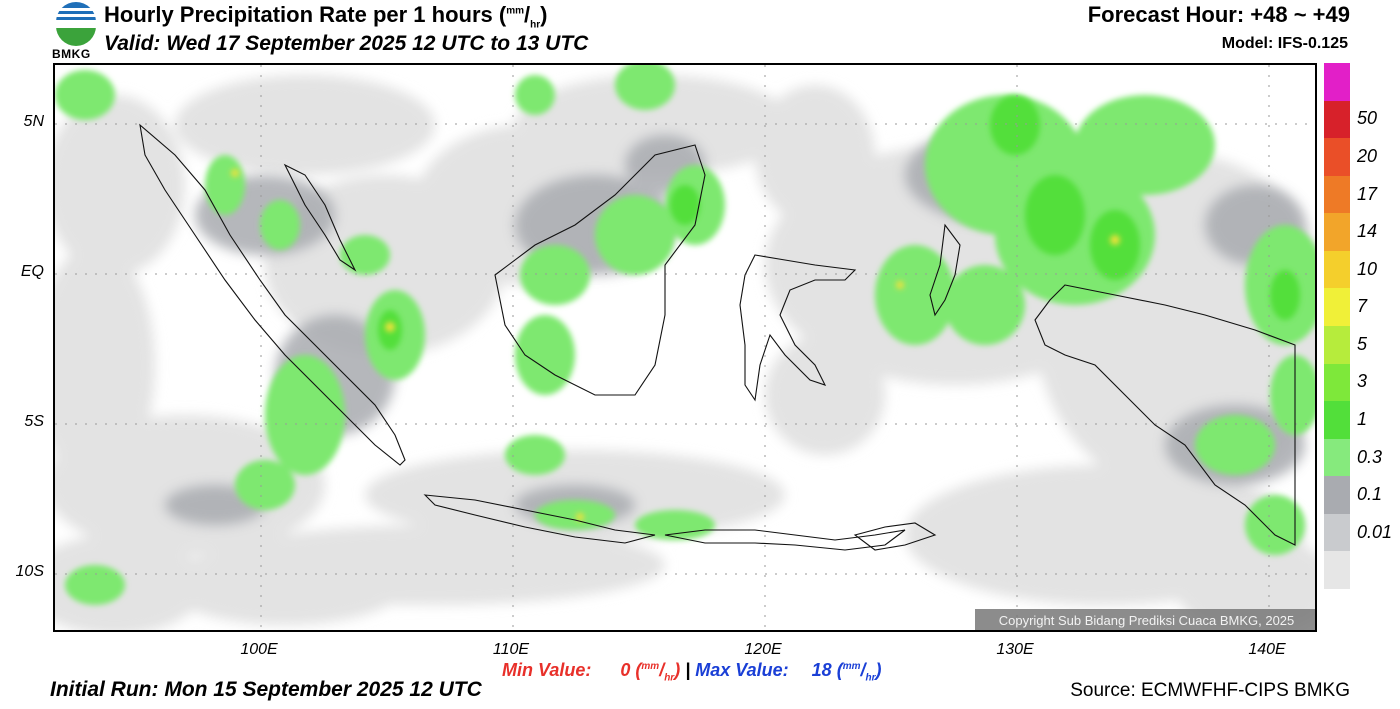 This screenshot has height=709, width=1400. Describe the element at coordinates (1015, 649) in the screenshot. I see `lon-label-130e: 130E` at that location.